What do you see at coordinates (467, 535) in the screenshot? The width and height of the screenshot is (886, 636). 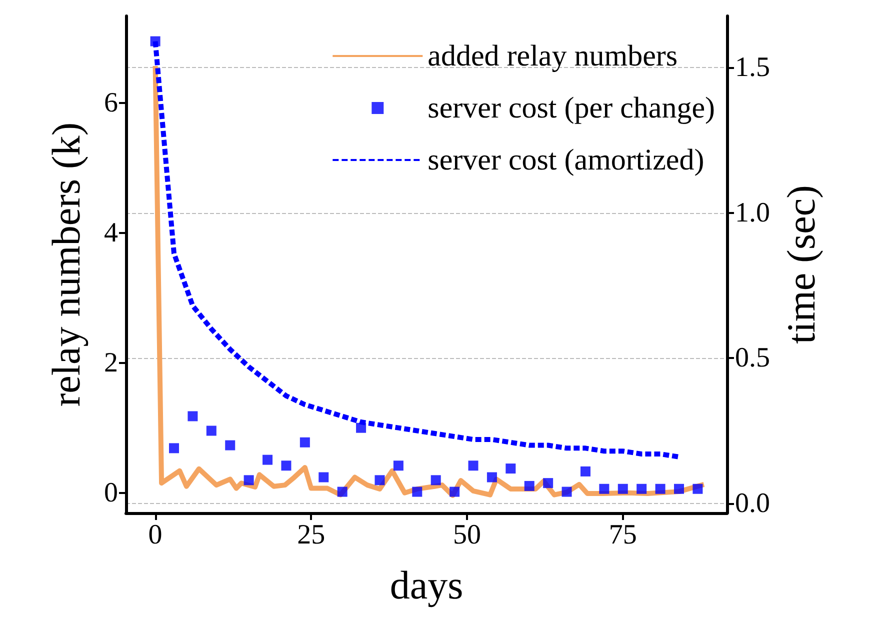 I see `x-tick-label: 50` at bounding box center [467, 535].